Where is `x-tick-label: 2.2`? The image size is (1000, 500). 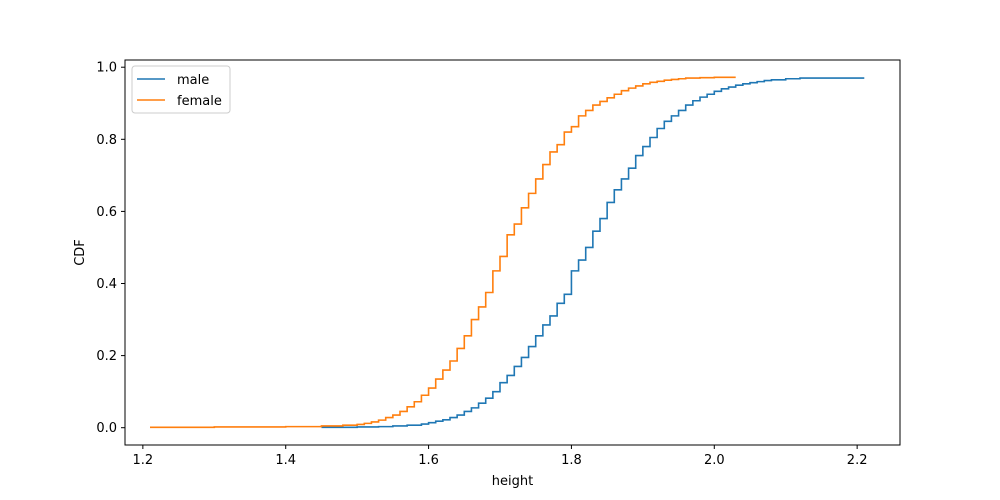 x-tick-label: 2.2 is located at coordinates (857, 460).